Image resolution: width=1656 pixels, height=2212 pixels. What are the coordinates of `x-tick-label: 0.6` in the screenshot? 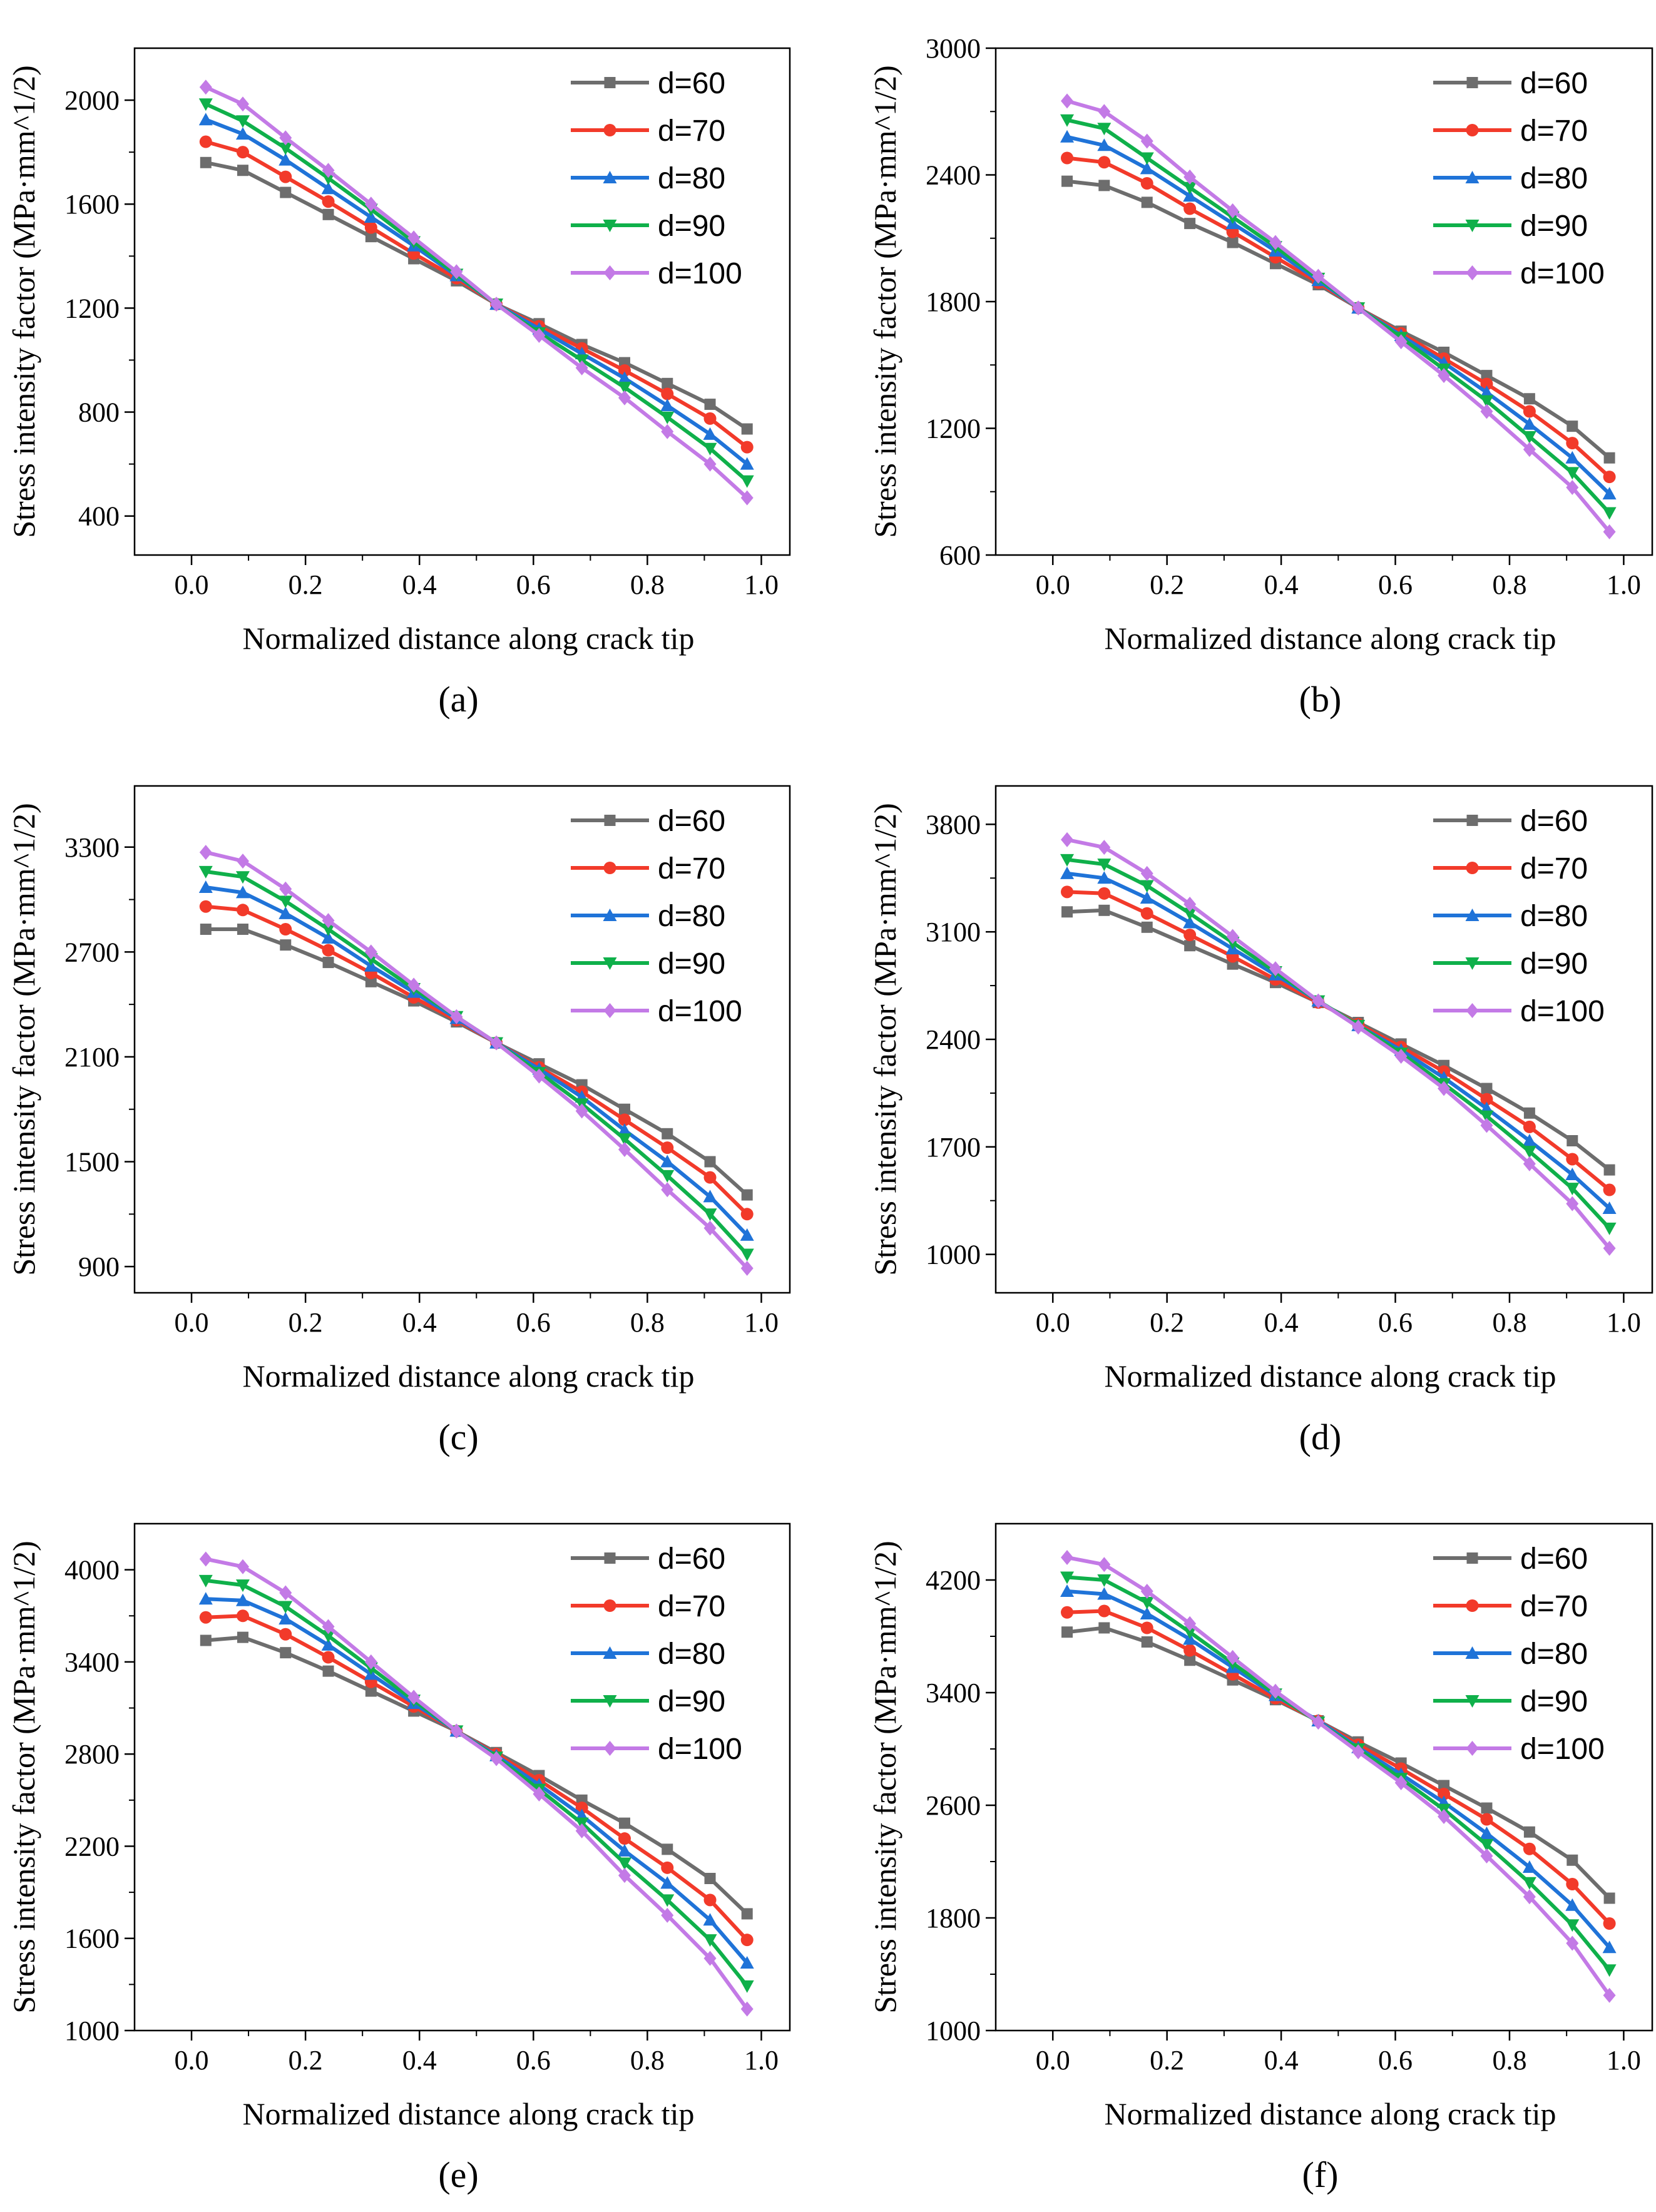 It's located at (1395, 584).